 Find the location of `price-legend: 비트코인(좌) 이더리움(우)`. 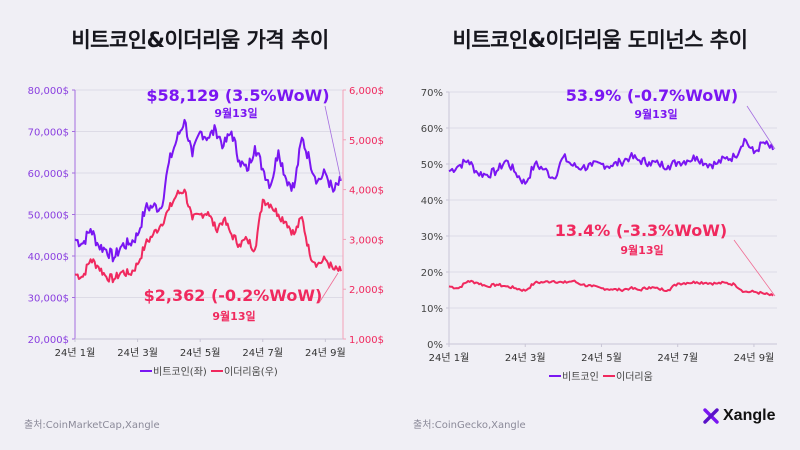

price-legend: 비트코인(좌) 이더리움(우) is located at coordinates (209, 372).